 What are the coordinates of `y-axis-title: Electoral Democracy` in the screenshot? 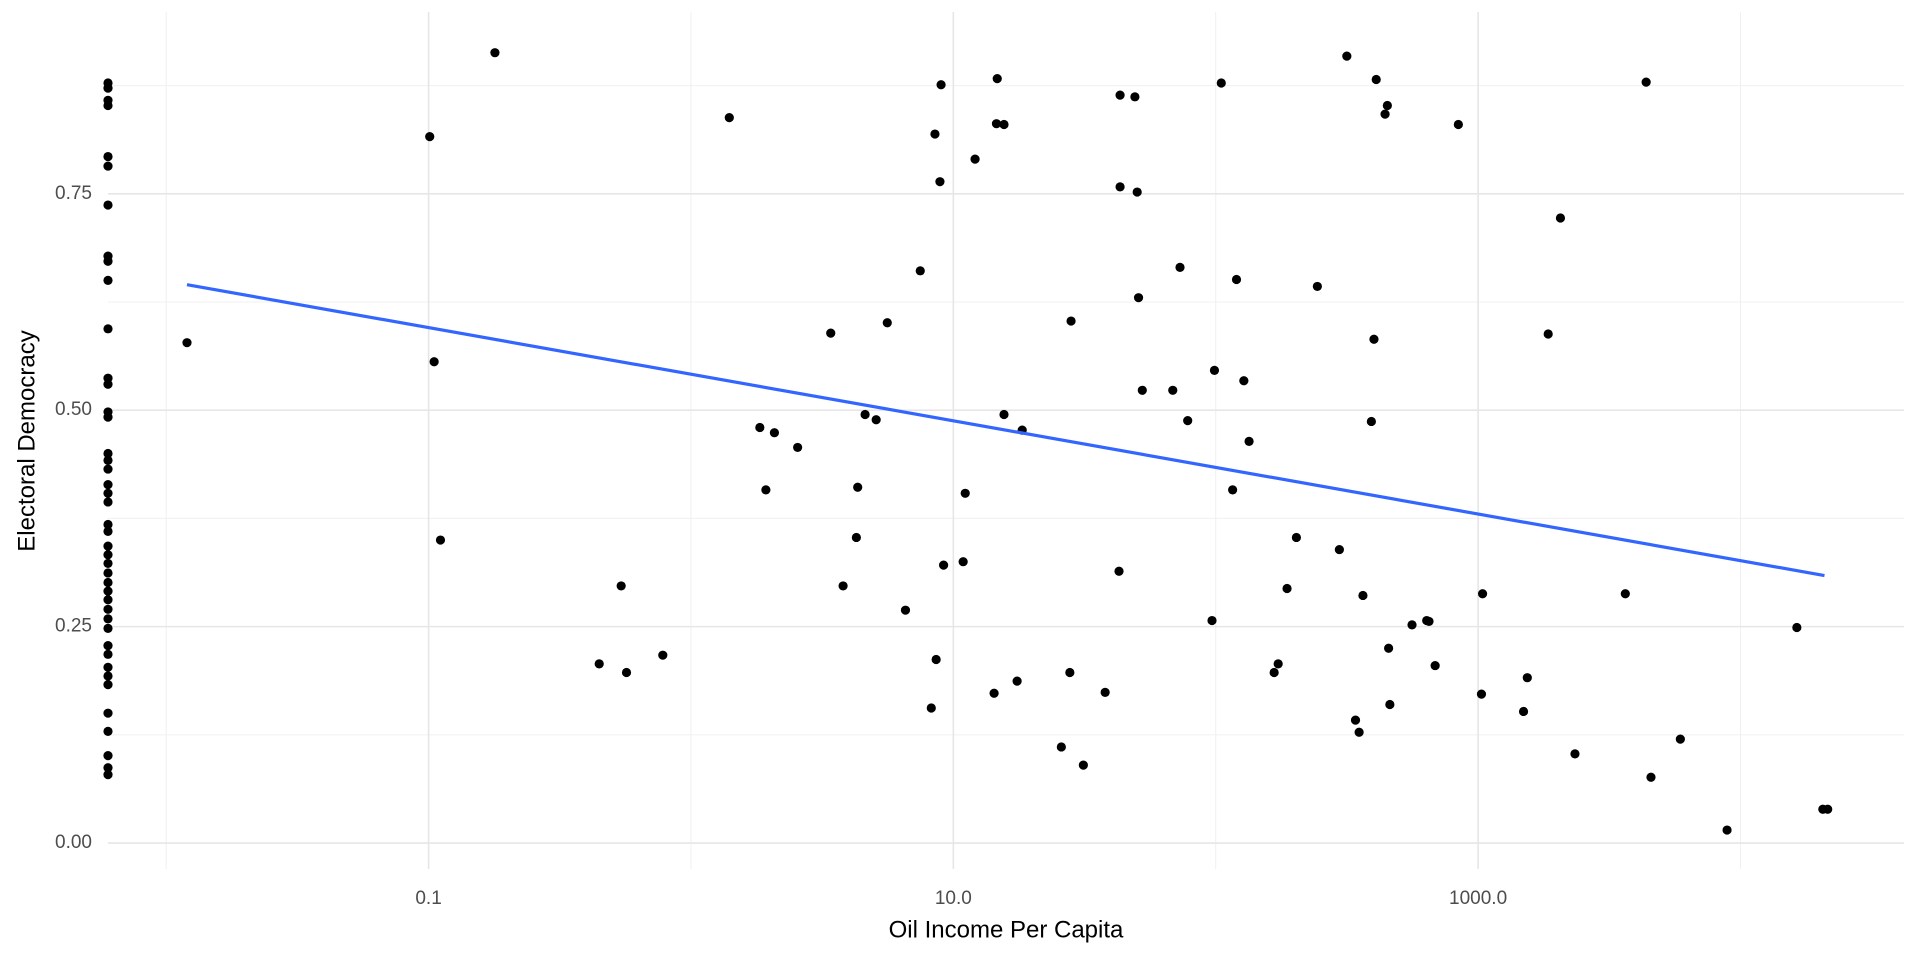 It's located at (26, 440).